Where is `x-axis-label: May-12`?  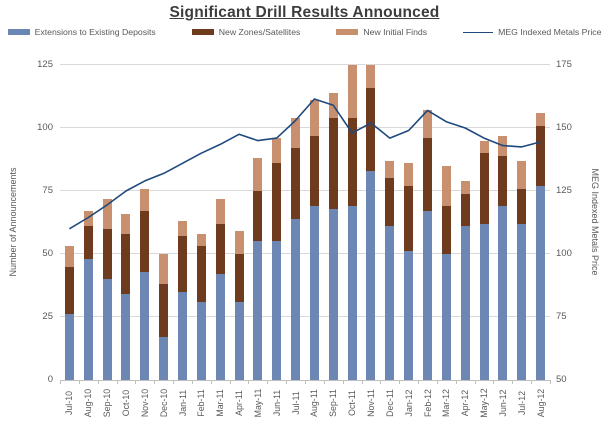 x-axis-label: May-12 is located at coordinates (484, 403).